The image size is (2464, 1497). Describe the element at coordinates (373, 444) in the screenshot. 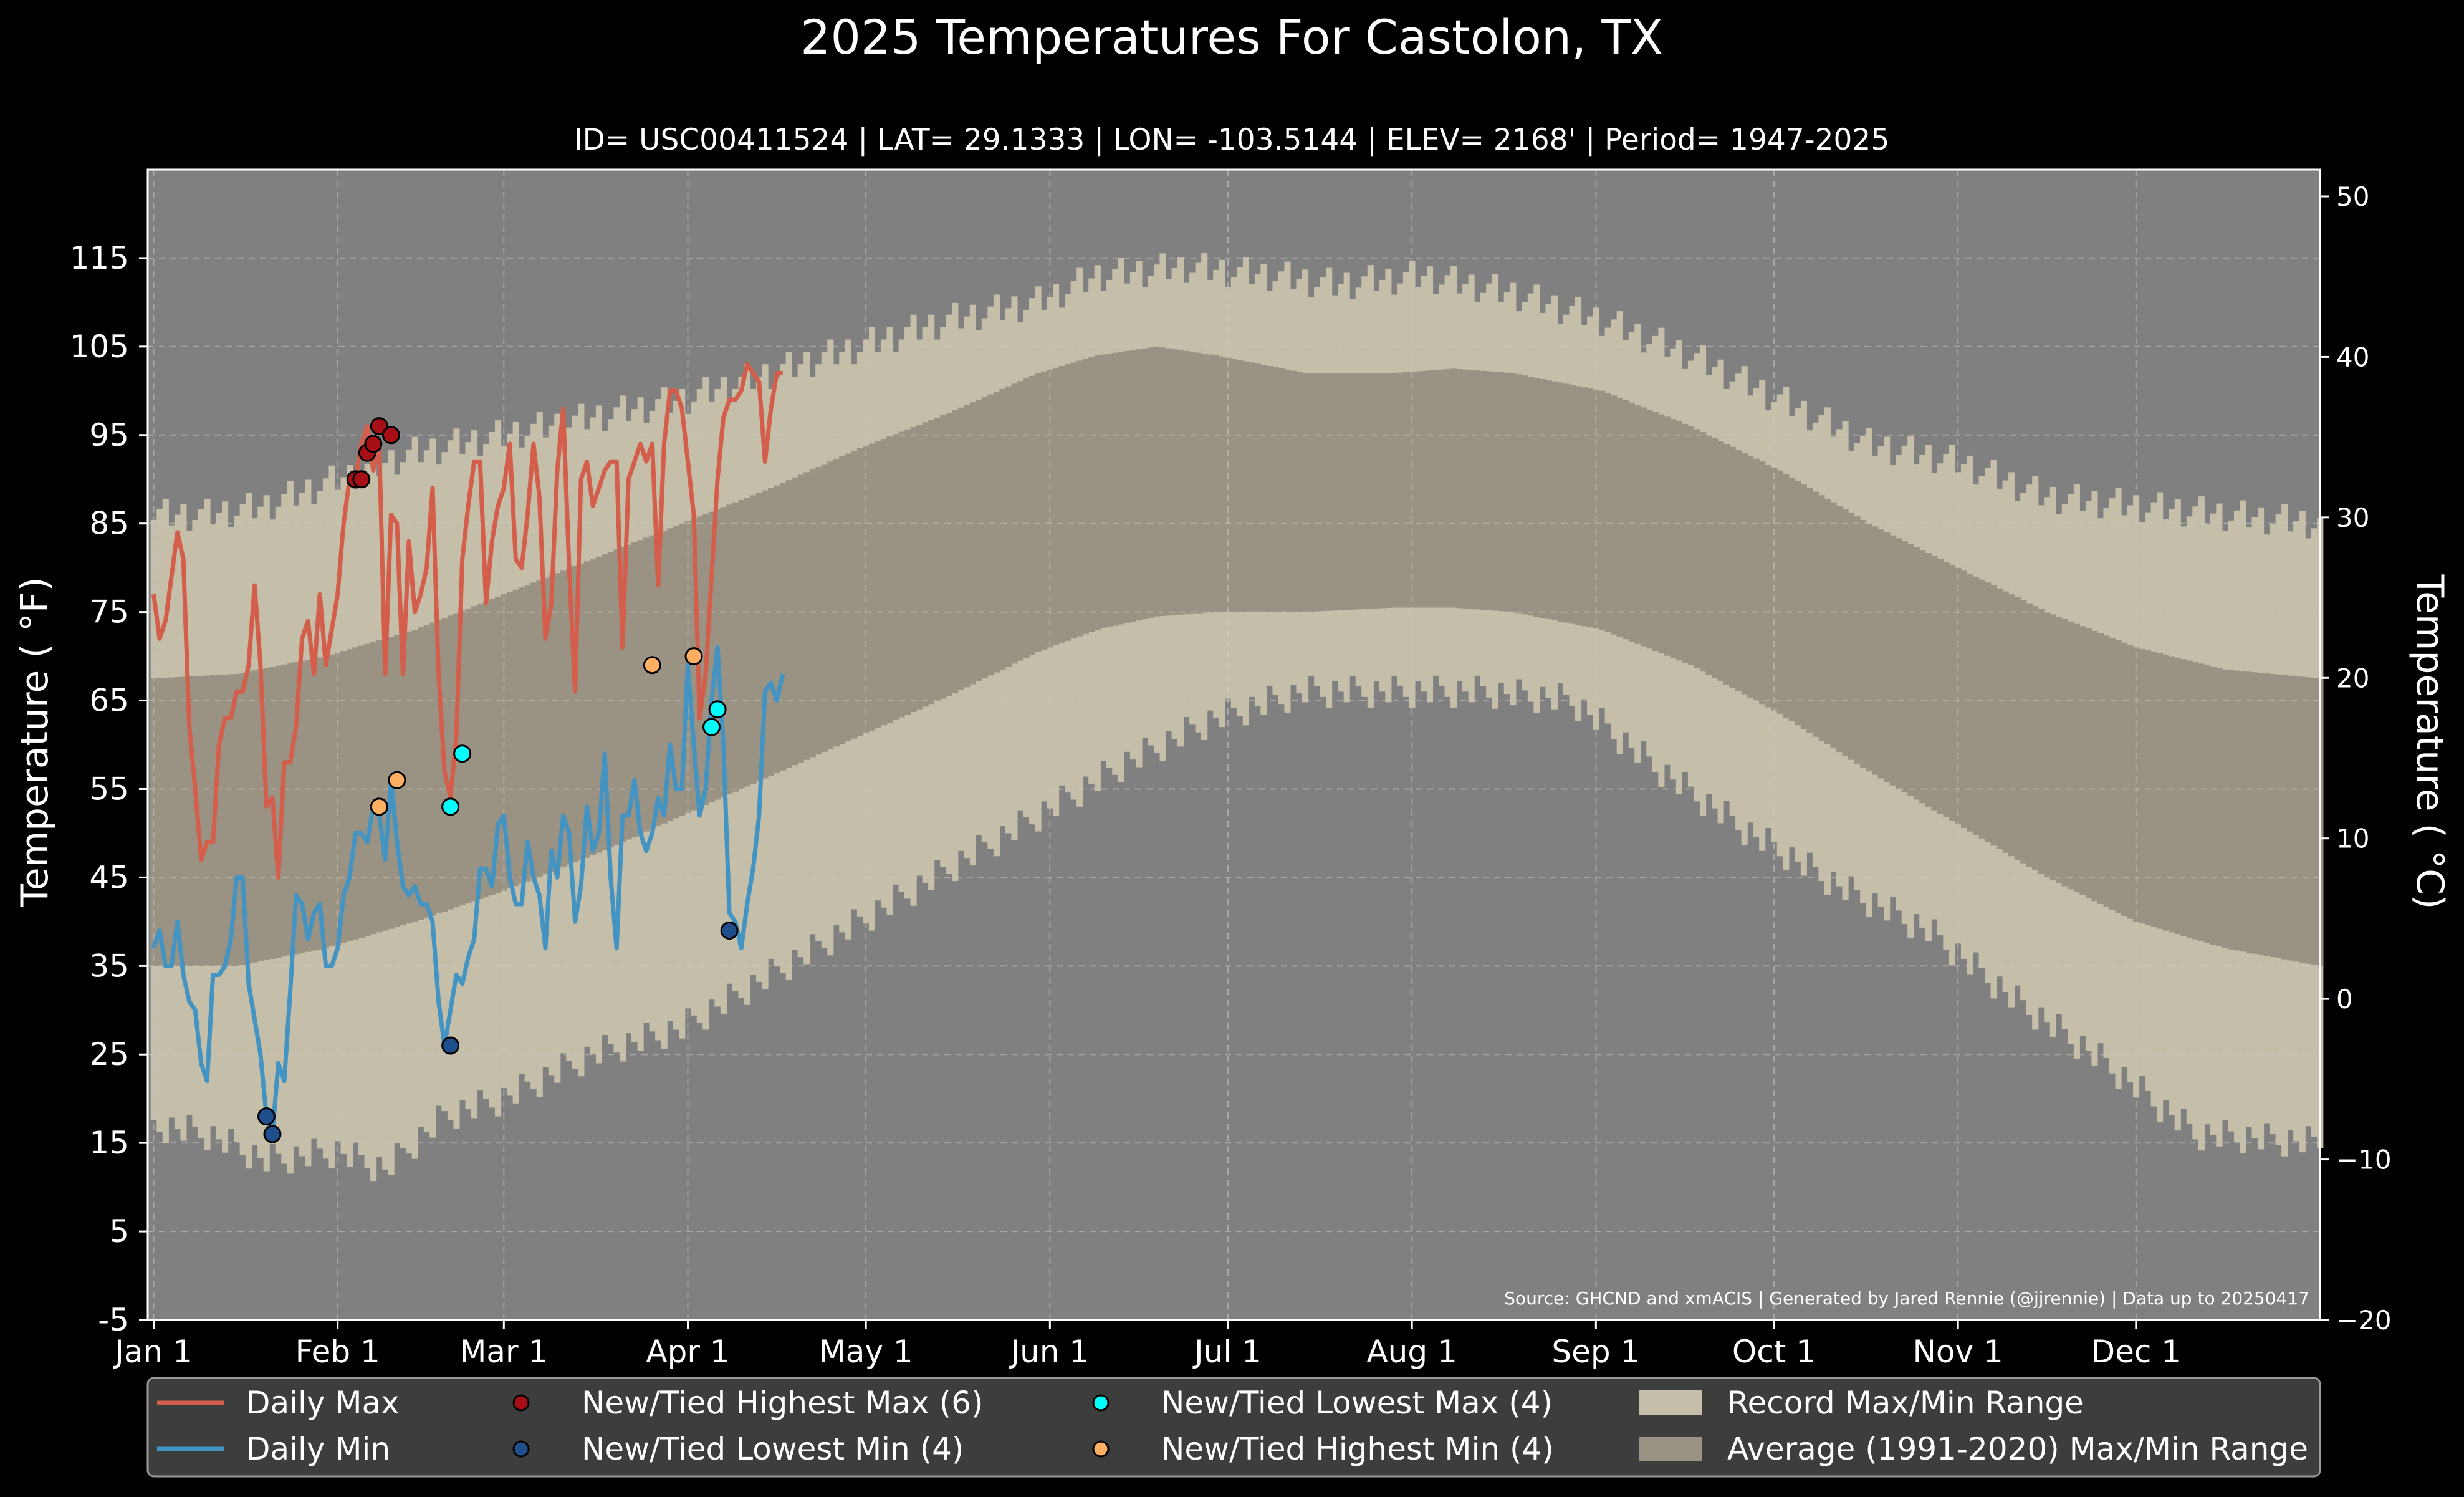

I see `highest-max-marker` at that location.